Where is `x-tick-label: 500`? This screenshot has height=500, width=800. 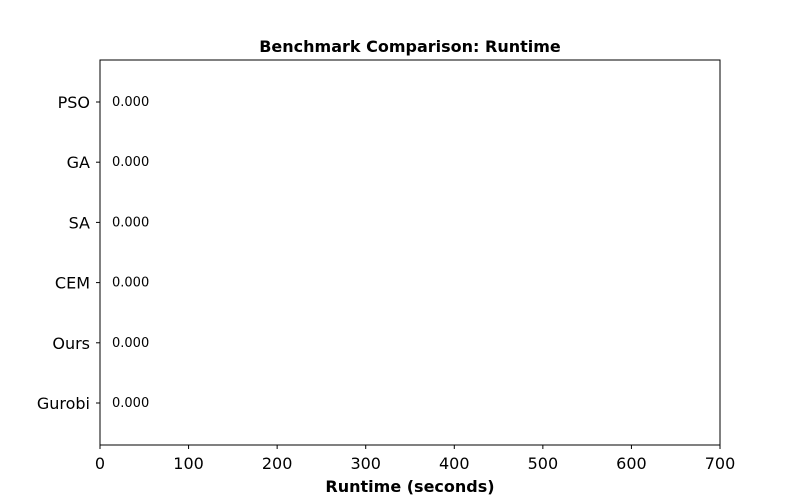
x-tick-label: 500 is located at coordinates (543, 463).